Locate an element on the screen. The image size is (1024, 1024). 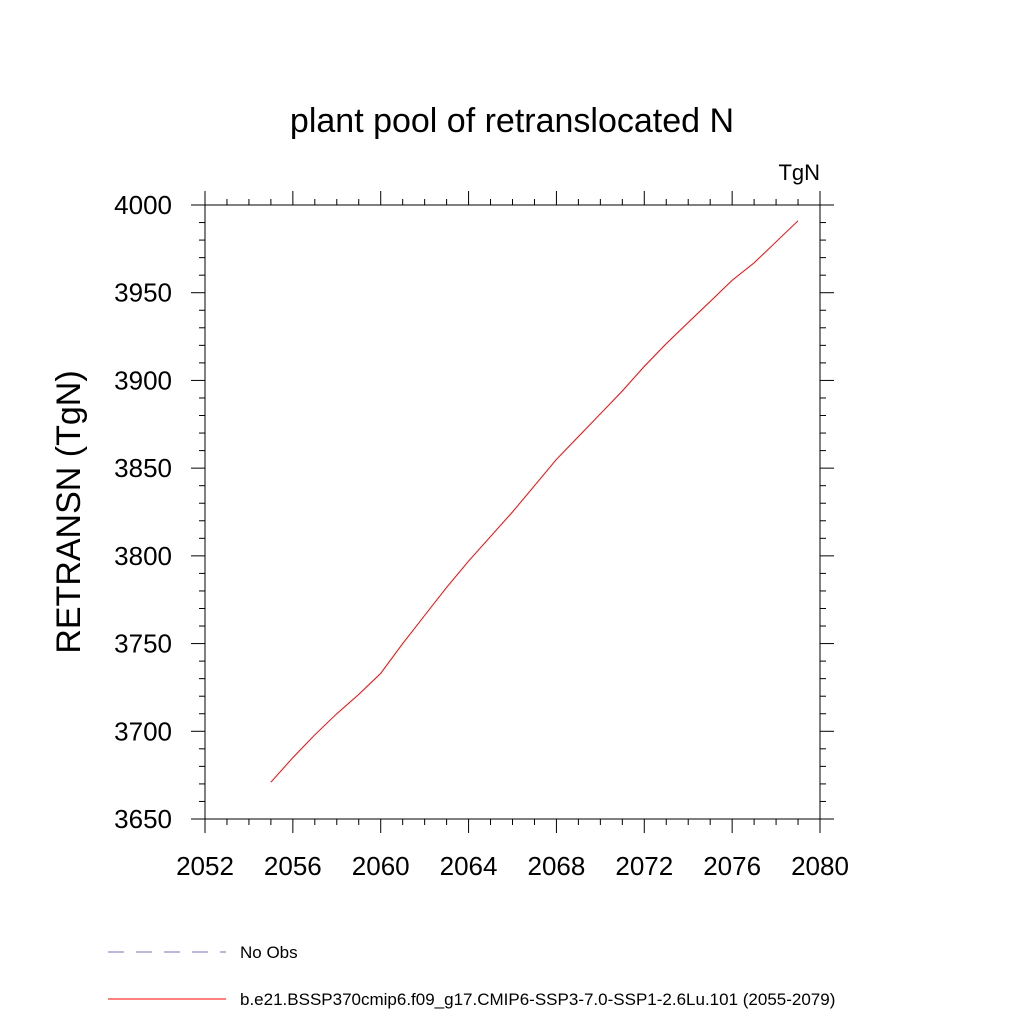
x-tick-label: 2056 is located at coordinates (293, 866).